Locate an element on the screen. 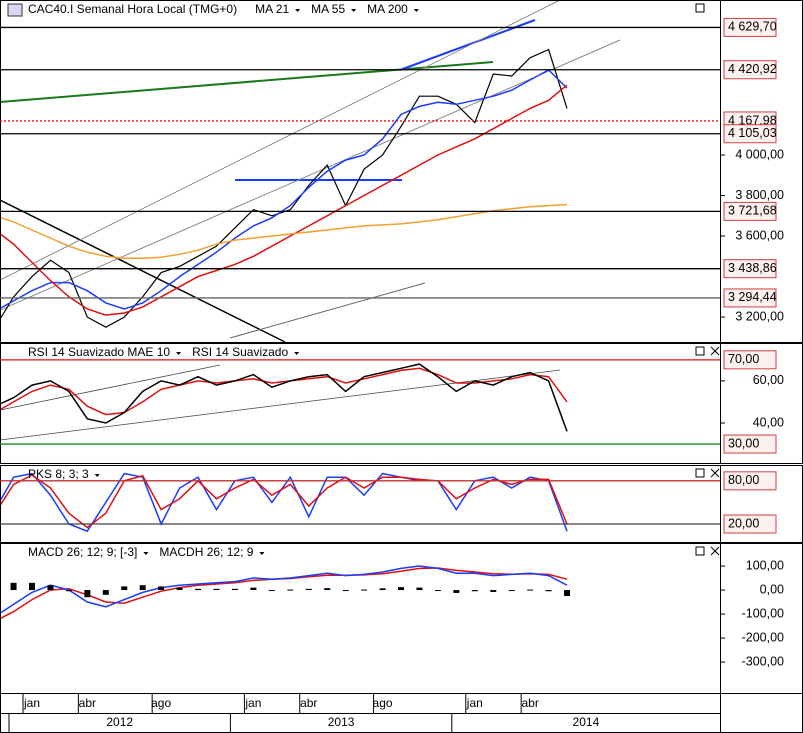 The height and width of the screenshot is (733, 803). level-label: 3 294,44 is located at coordinates (752, 297).